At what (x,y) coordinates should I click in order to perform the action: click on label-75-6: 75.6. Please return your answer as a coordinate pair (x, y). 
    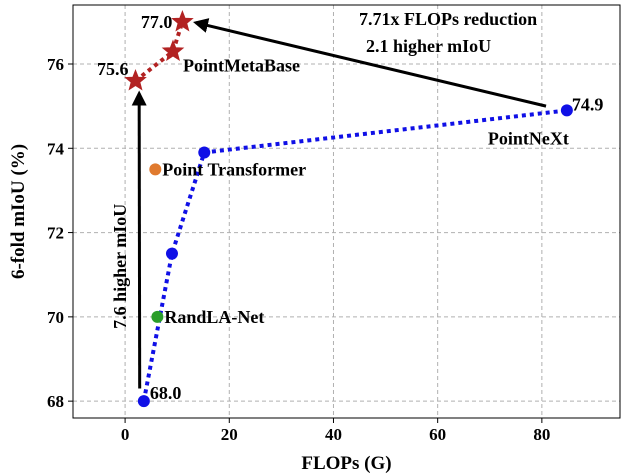
    Looking at the image, I should click on (113, 69).